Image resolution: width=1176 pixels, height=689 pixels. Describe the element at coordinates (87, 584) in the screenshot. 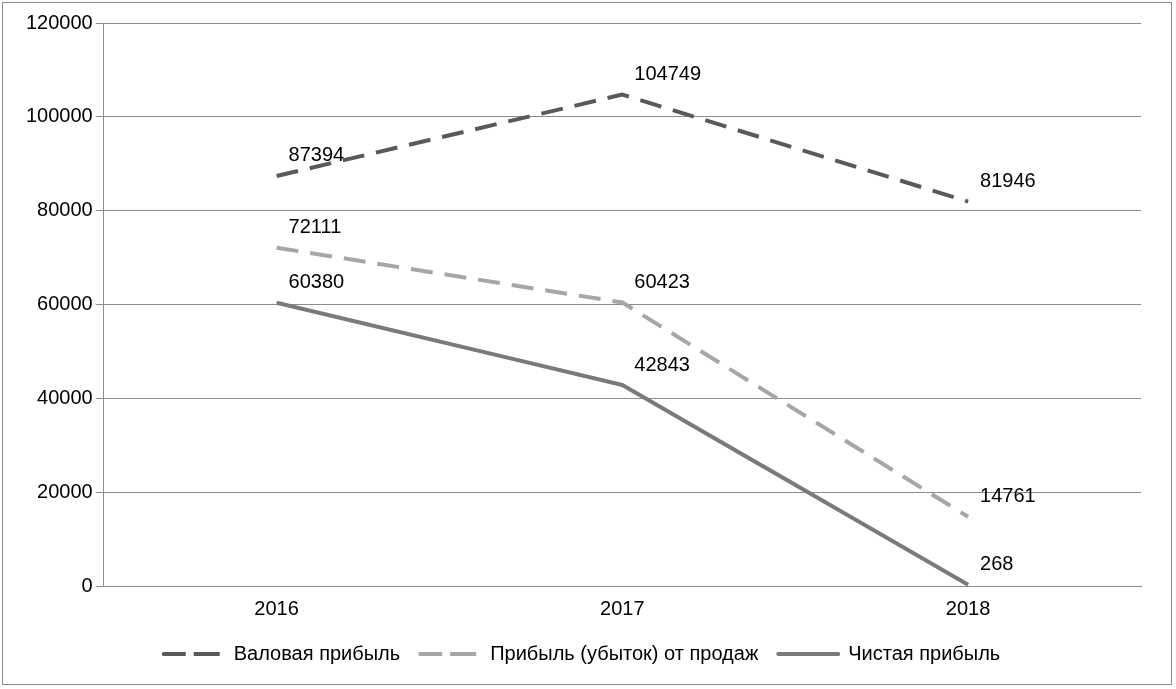

I see `y-tick-label: 0` at that location.